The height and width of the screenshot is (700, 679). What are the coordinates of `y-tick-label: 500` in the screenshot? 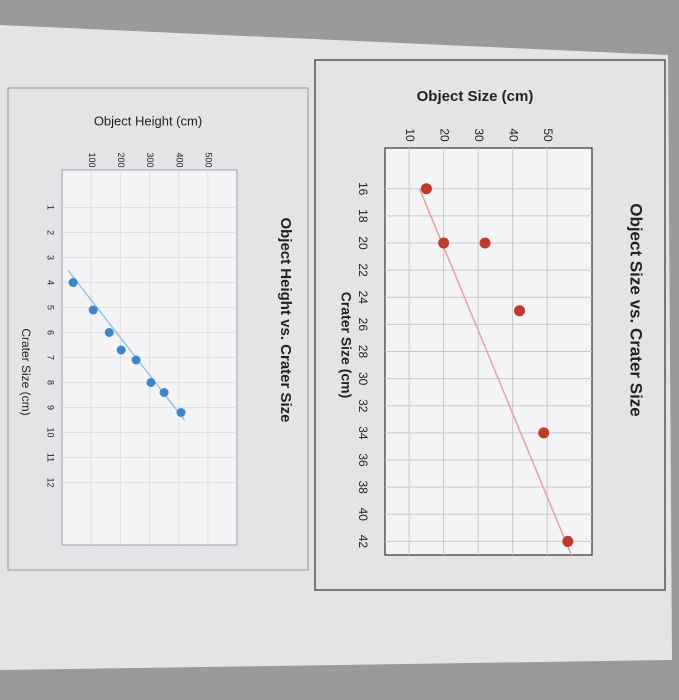 It's located at (208, 159).